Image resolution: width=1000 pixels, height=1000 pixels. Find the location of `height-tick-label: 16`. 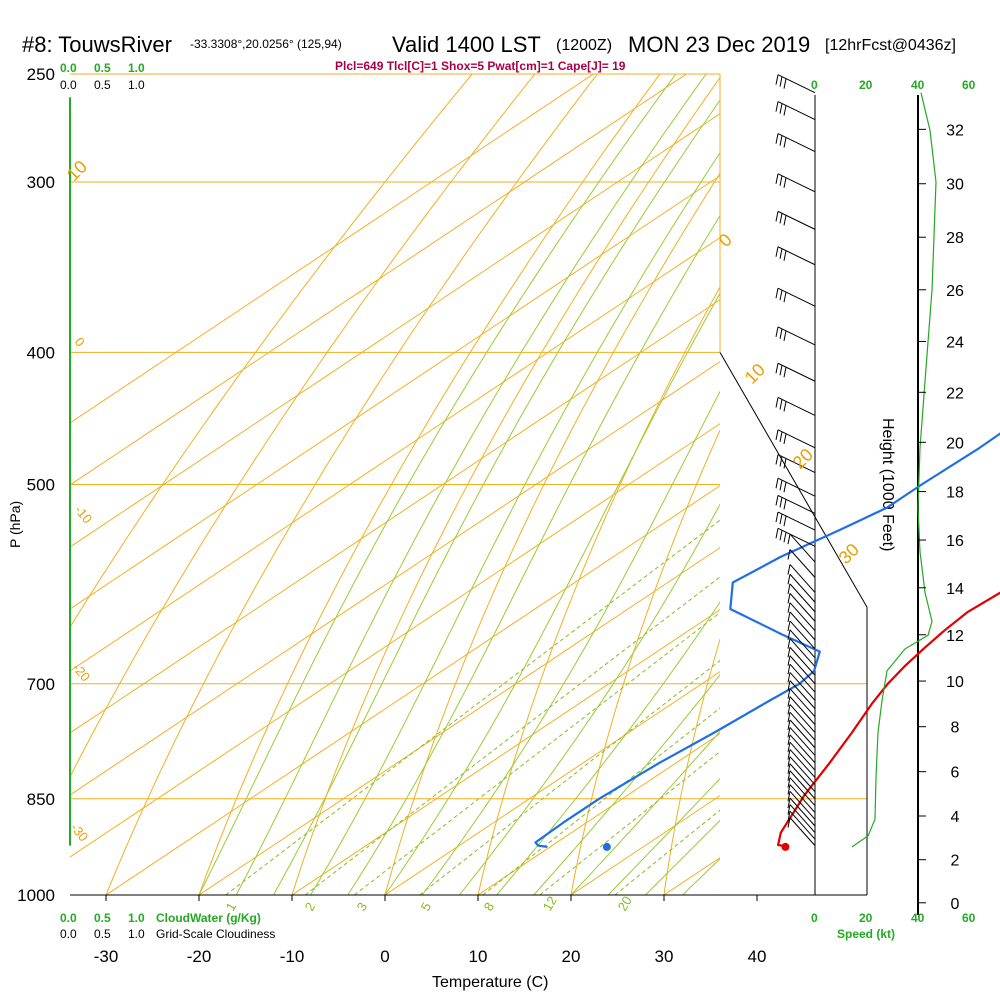

height-tick-label: 16 is located at coordinates (955, 541).